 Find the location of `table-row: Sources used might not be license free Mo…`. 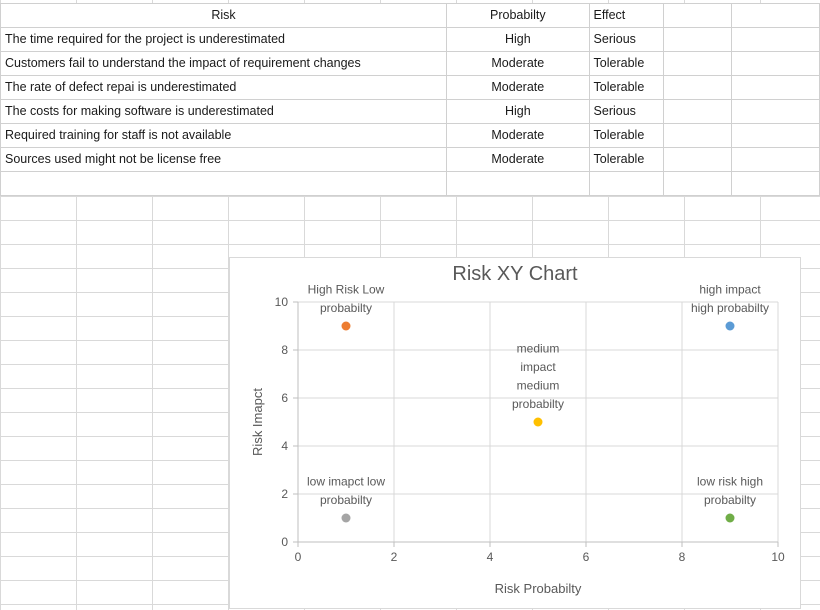

table-row: Sources used might not be license free Mo… is located at coordinates (410, 159).